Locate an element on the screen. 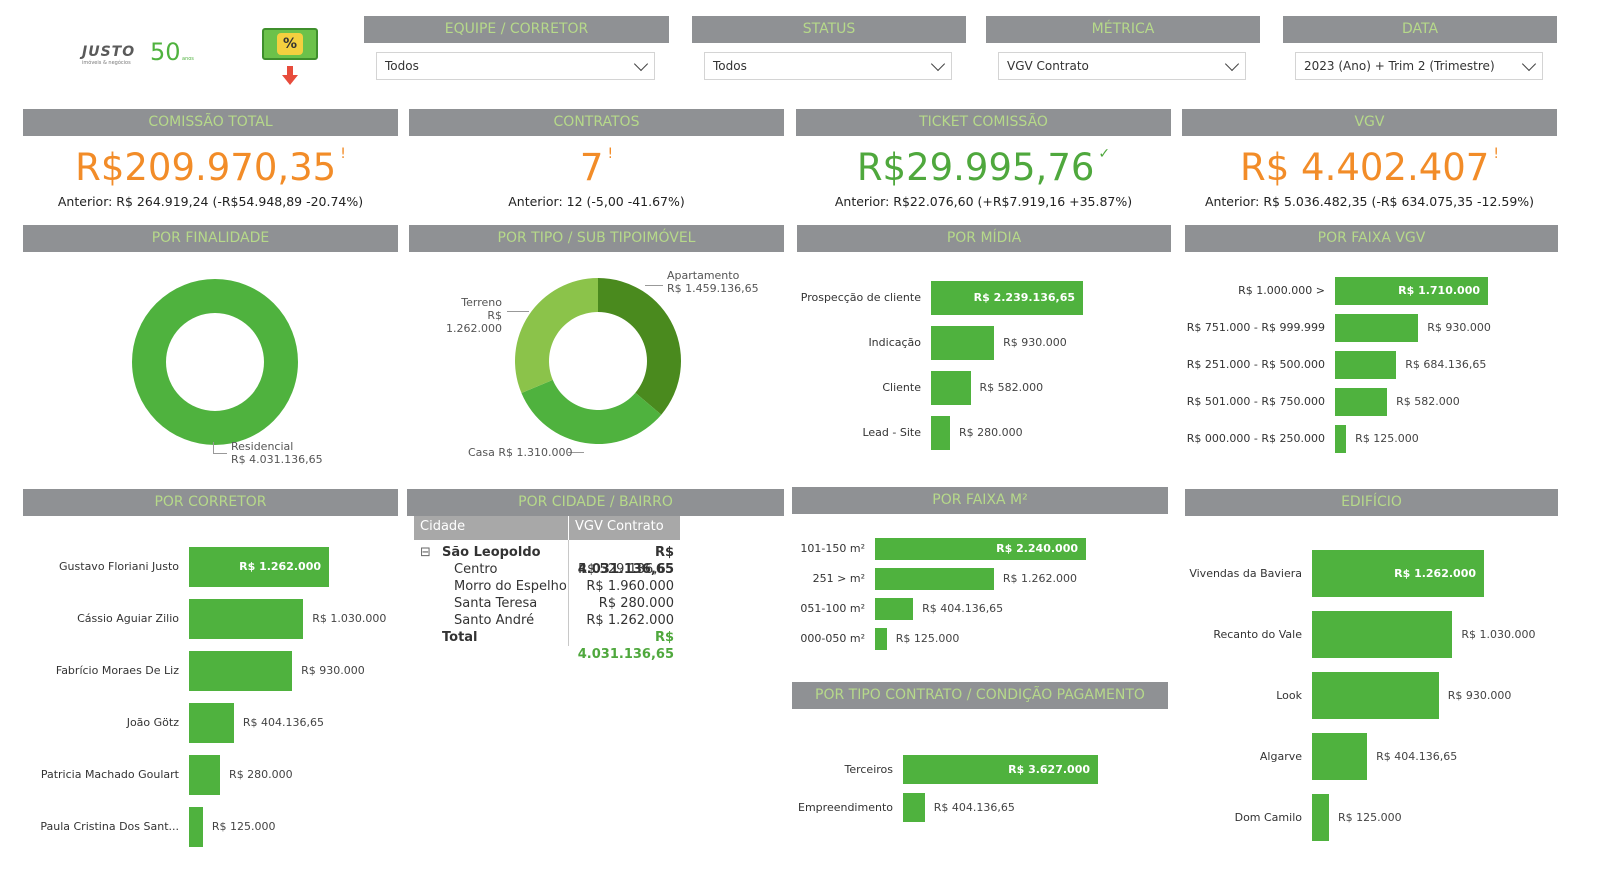 The height and width of the screenshot is (892, 1600). tipo-terreno-name: Terreno is located at coordinates (481, 302).